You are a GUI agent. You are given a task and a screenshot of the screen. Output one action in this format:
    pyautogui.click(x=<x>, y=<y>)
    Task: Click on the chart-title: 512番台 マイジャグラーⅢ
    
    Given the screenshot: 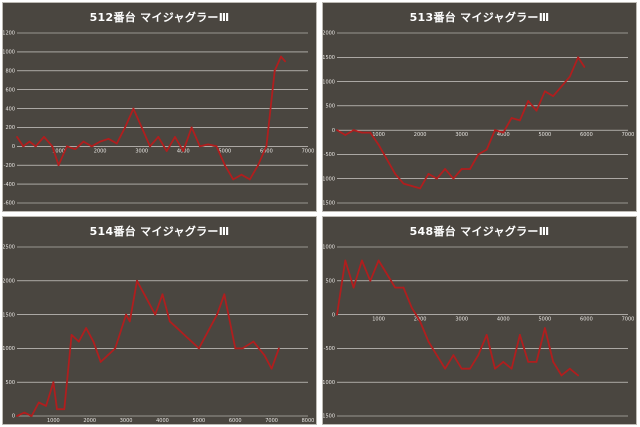 What is the action you would take?
    pyautogui.click(x=159, y=17)
    